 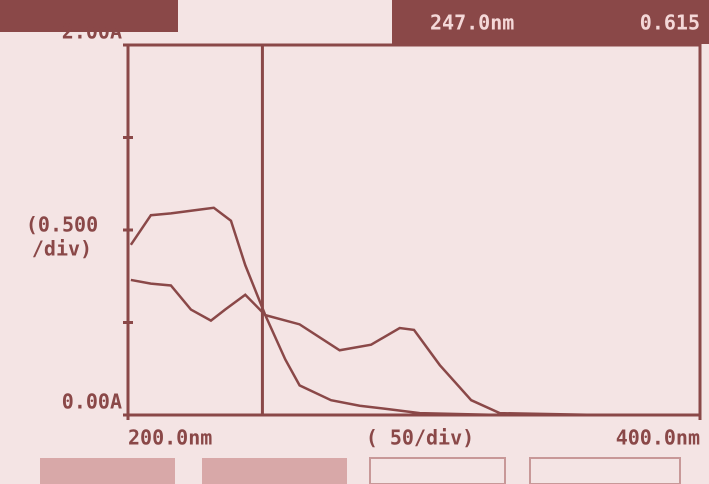 I want to click on x-tick-label: 200.0nm, so click(x=170, y=438).